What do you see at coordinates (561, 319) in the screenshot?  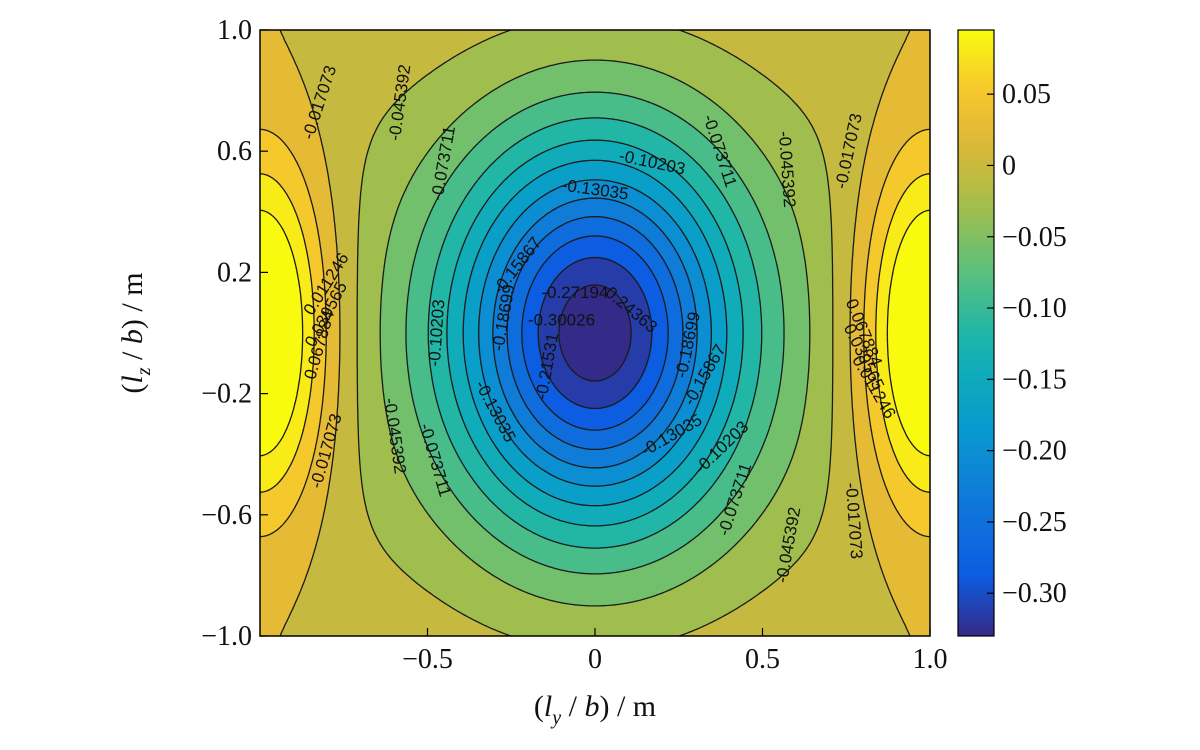 I see `contour-label: -0.30026` at bounding box center [561, 319].